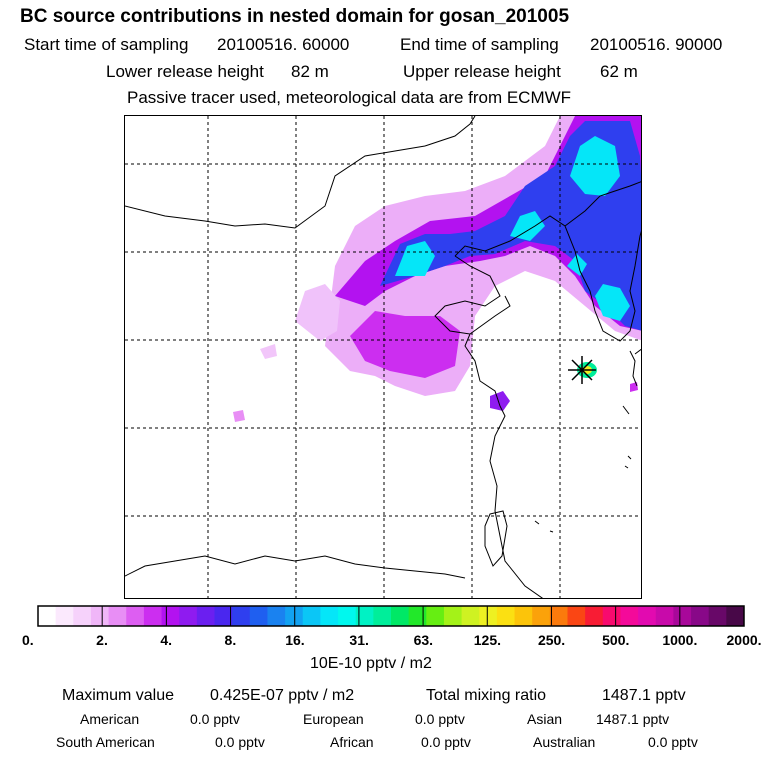 The height and width of the screenshot is (768, 768). What do you see at coordinates (405, 344) in the screenshot?
I see `plume-purple-south` at bounding box center [405, 344].